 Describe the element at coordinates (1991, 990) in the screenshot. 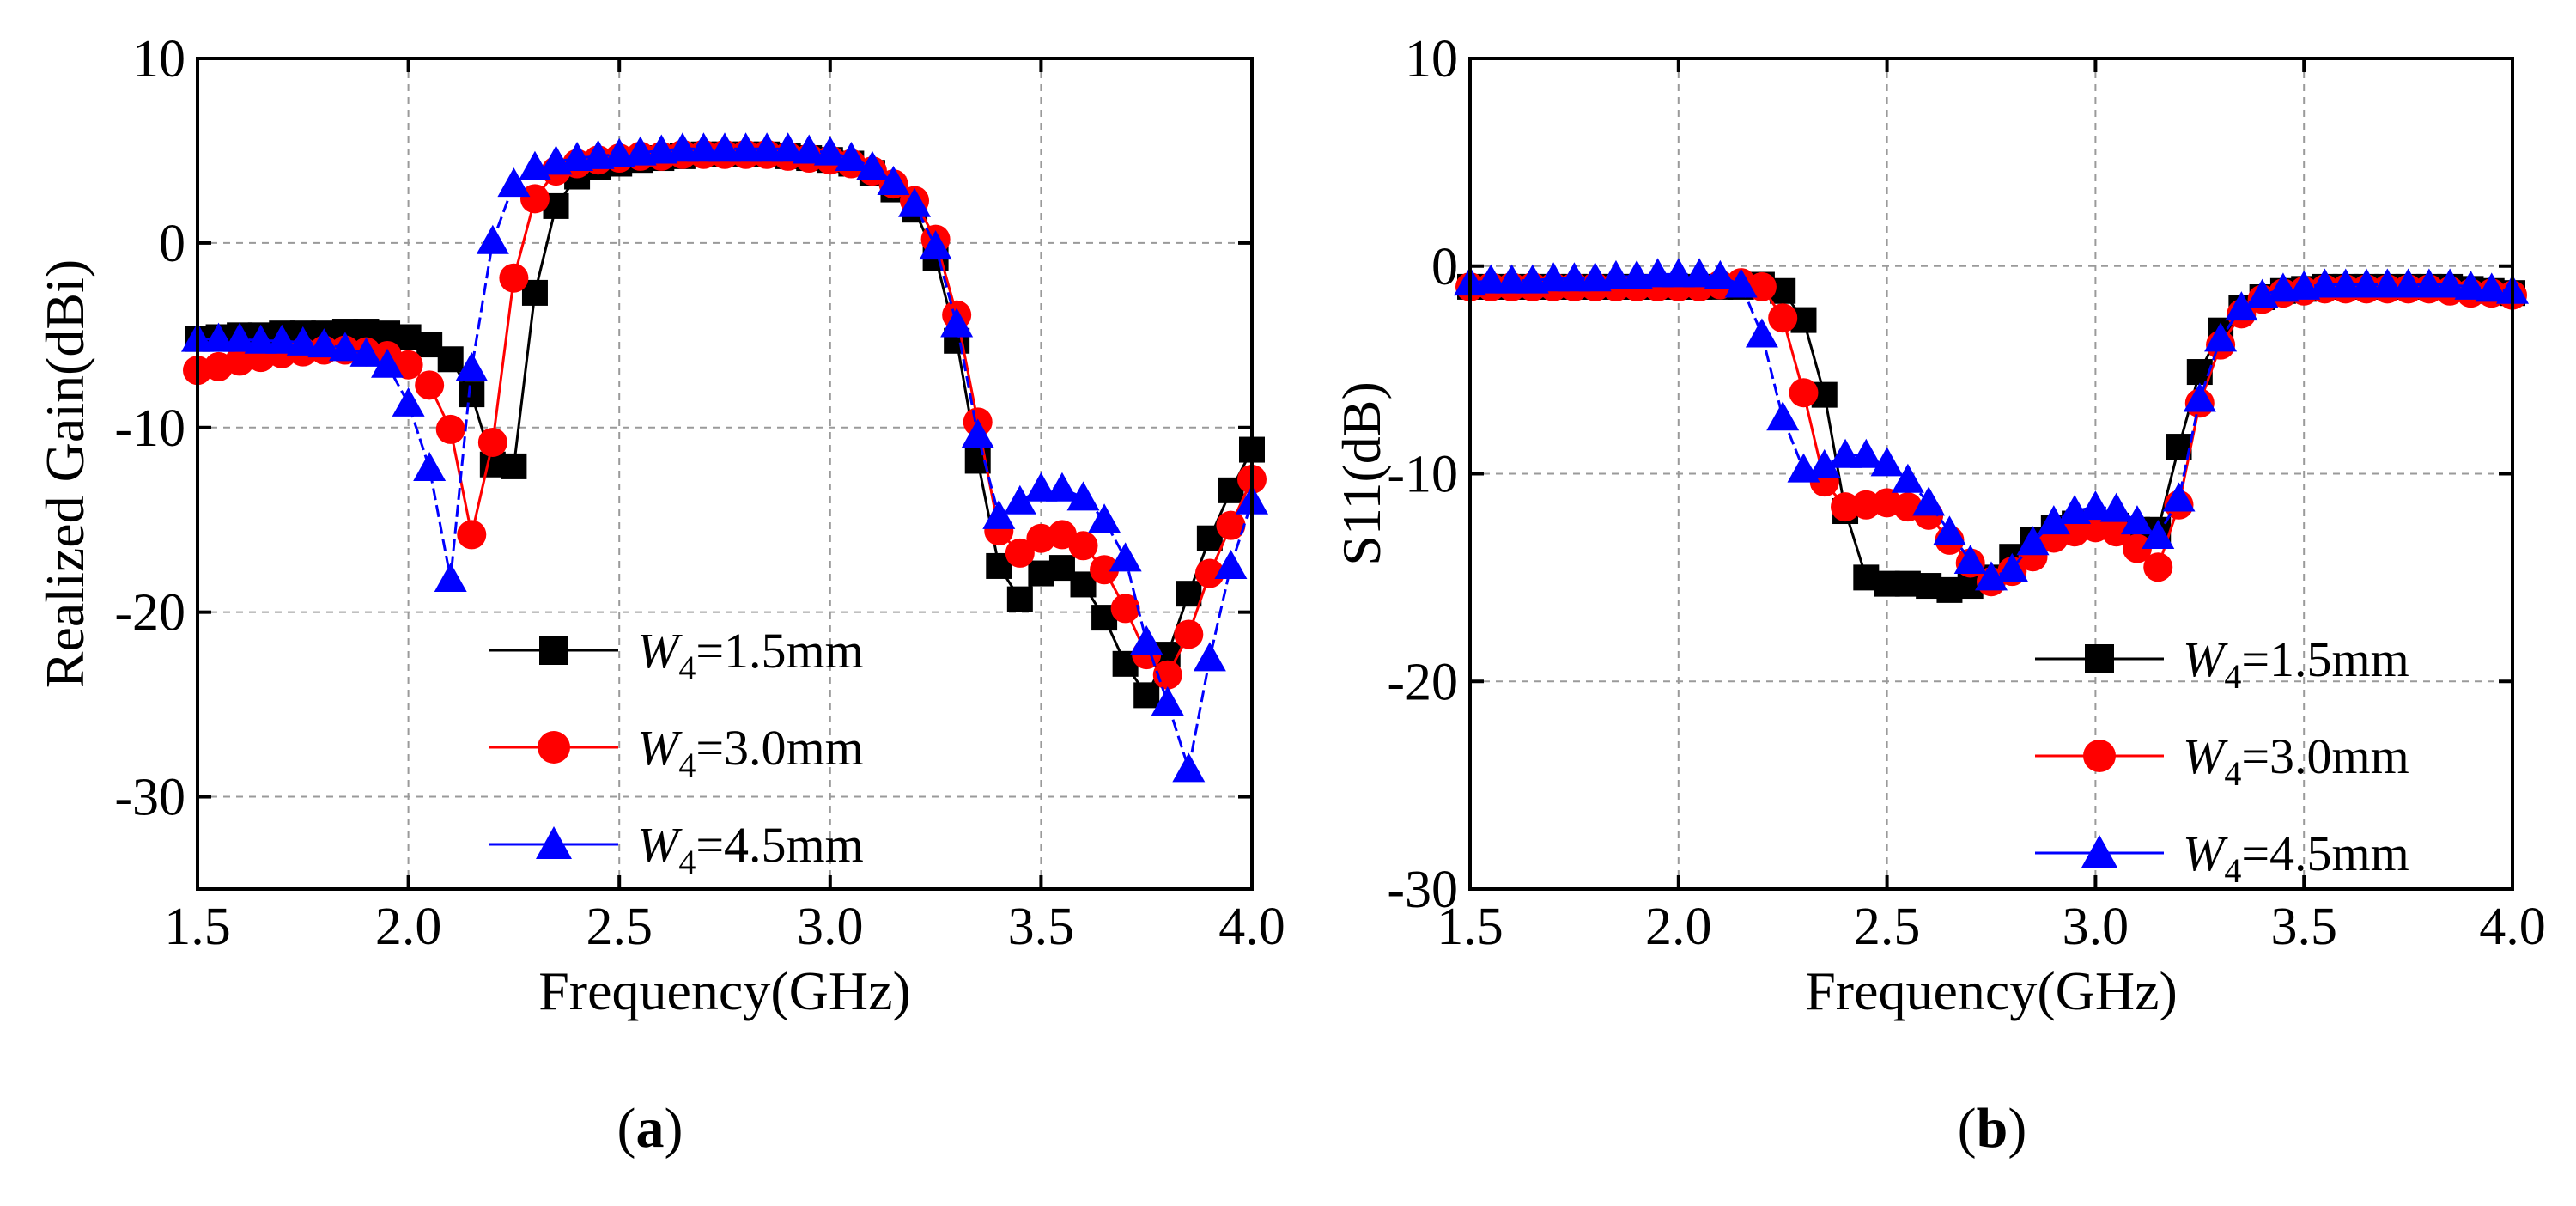

I see `x-axis-label: Frequency(GHz)` at that location.